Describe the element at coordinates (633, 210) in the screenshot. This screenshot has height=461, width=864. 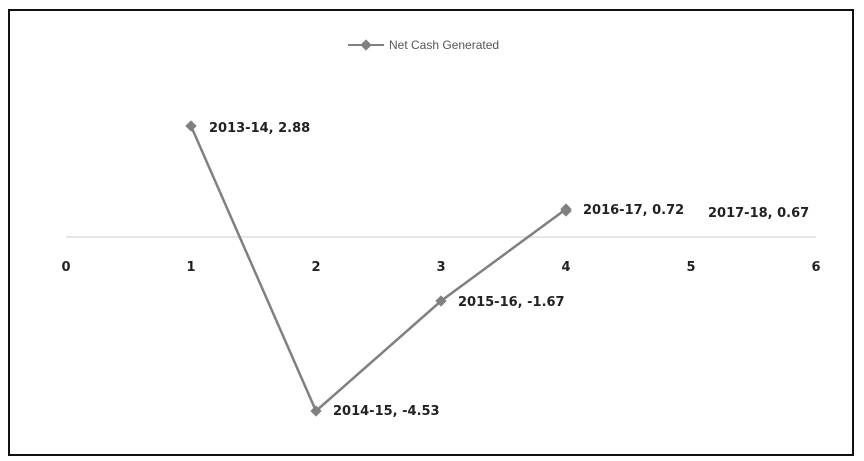
I see `data-label-3: 2016-17, 0.72` at that location.